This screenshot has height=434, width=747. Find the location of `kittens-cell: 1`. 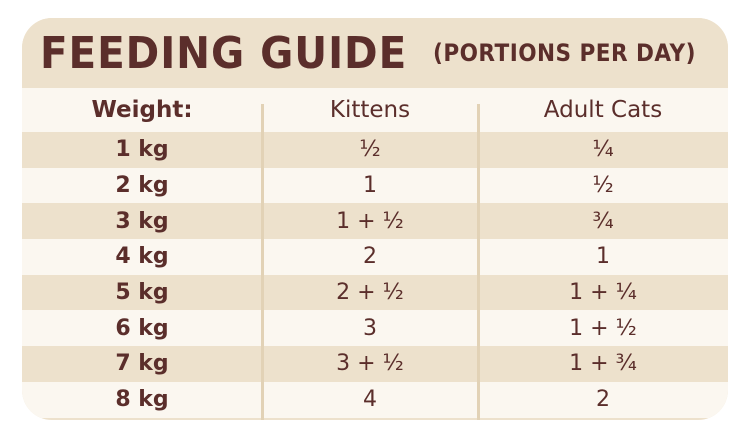

kittens-cell: 1 is located at coordinates (370, 186).